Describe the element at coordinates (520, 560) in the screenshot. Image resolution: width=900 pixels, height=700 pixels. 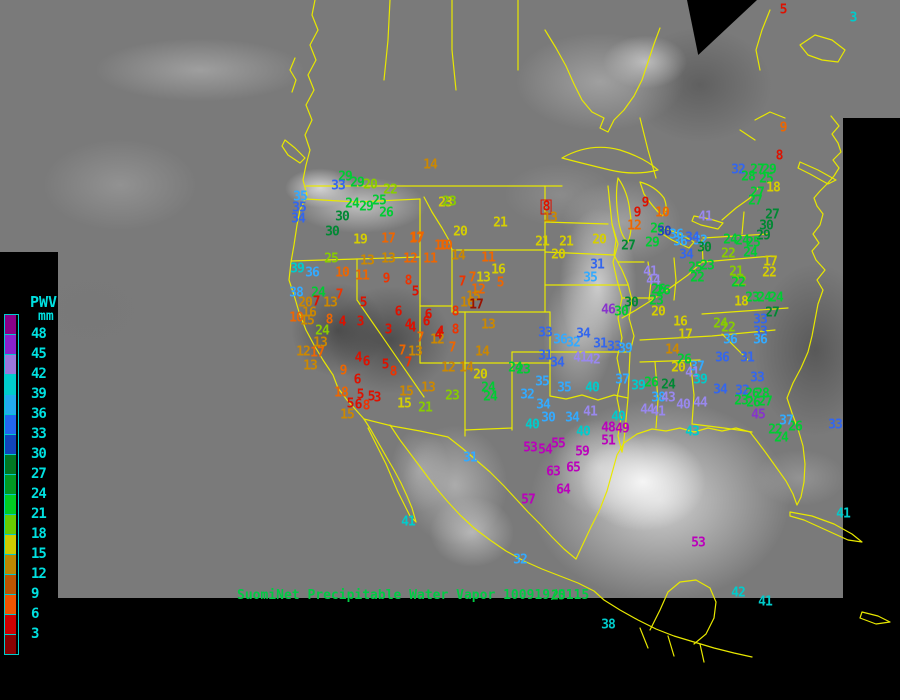
I see `station-value: 32` at that location.